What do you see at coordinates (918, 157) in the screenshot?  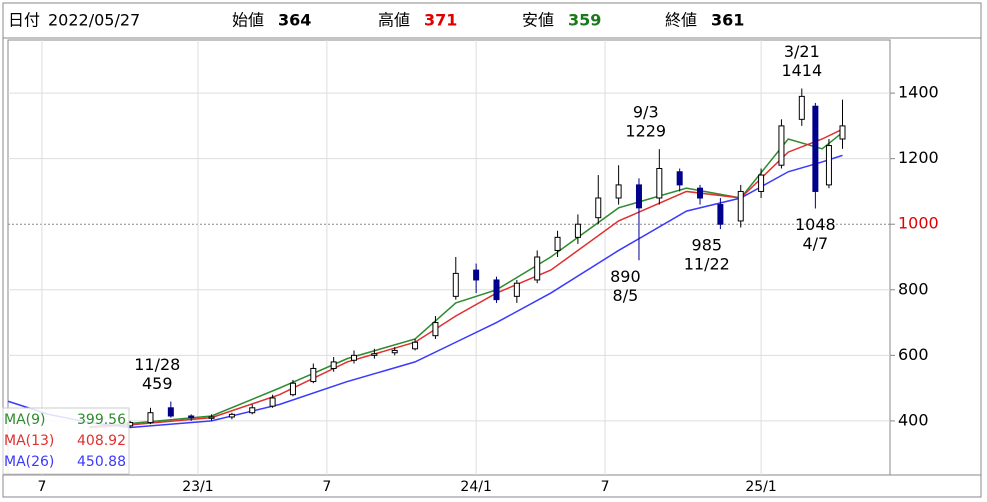 I see `y-tick-label: 1200` at bounding box center [918, 157].